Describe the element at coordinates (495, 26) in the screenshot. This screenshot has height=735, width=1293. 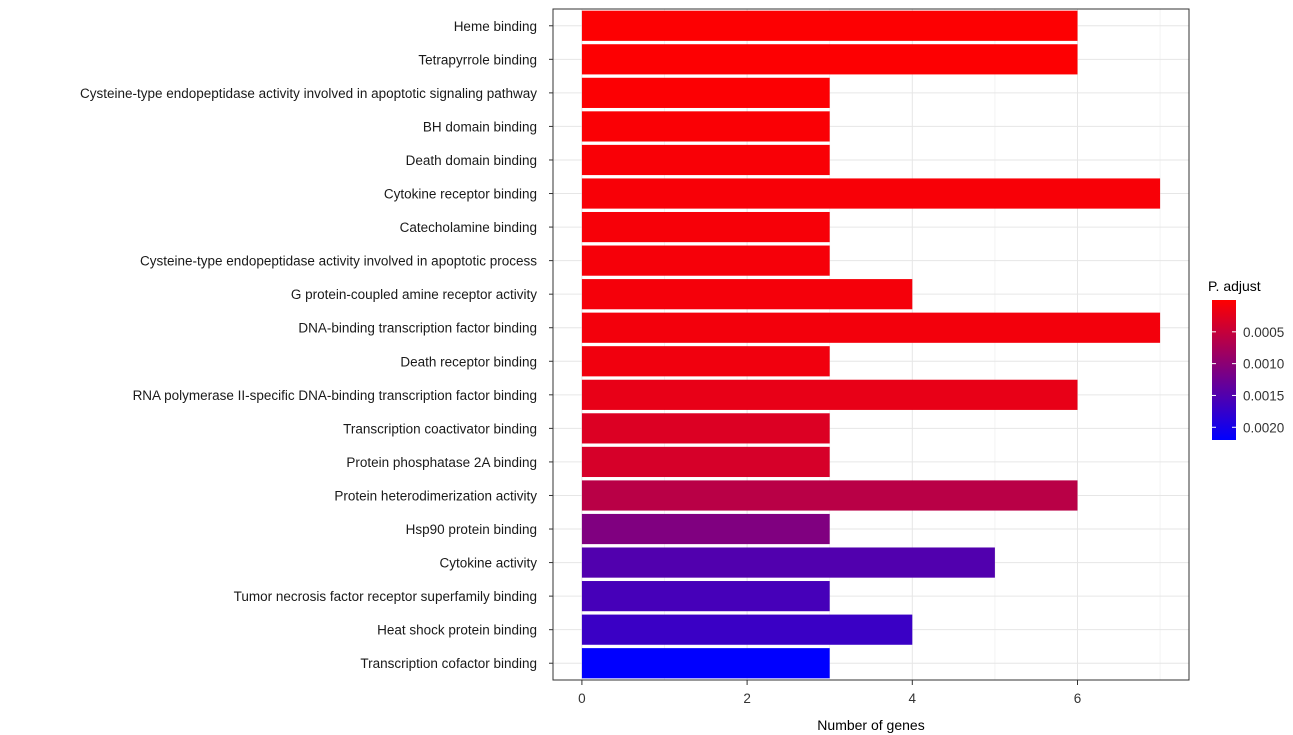
I see `category-label: Heme binding` at that location.